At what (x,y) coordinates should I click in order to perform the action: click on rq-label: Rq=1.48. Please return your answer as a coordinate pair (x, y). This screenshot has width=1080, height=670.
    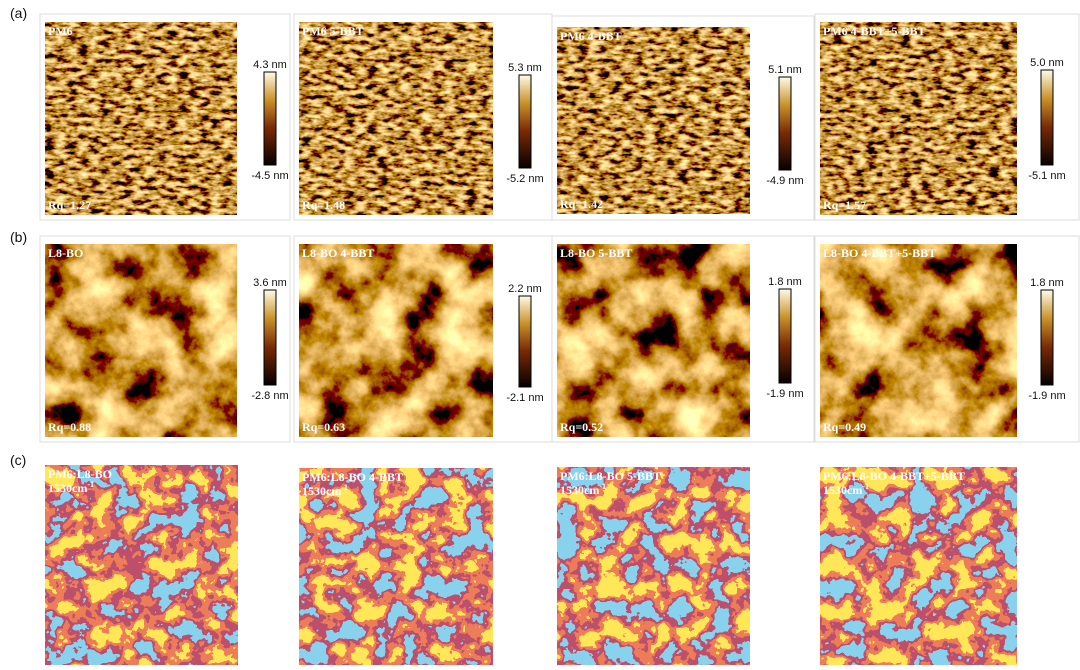
    Looking at the image, I should click on (323, 205).